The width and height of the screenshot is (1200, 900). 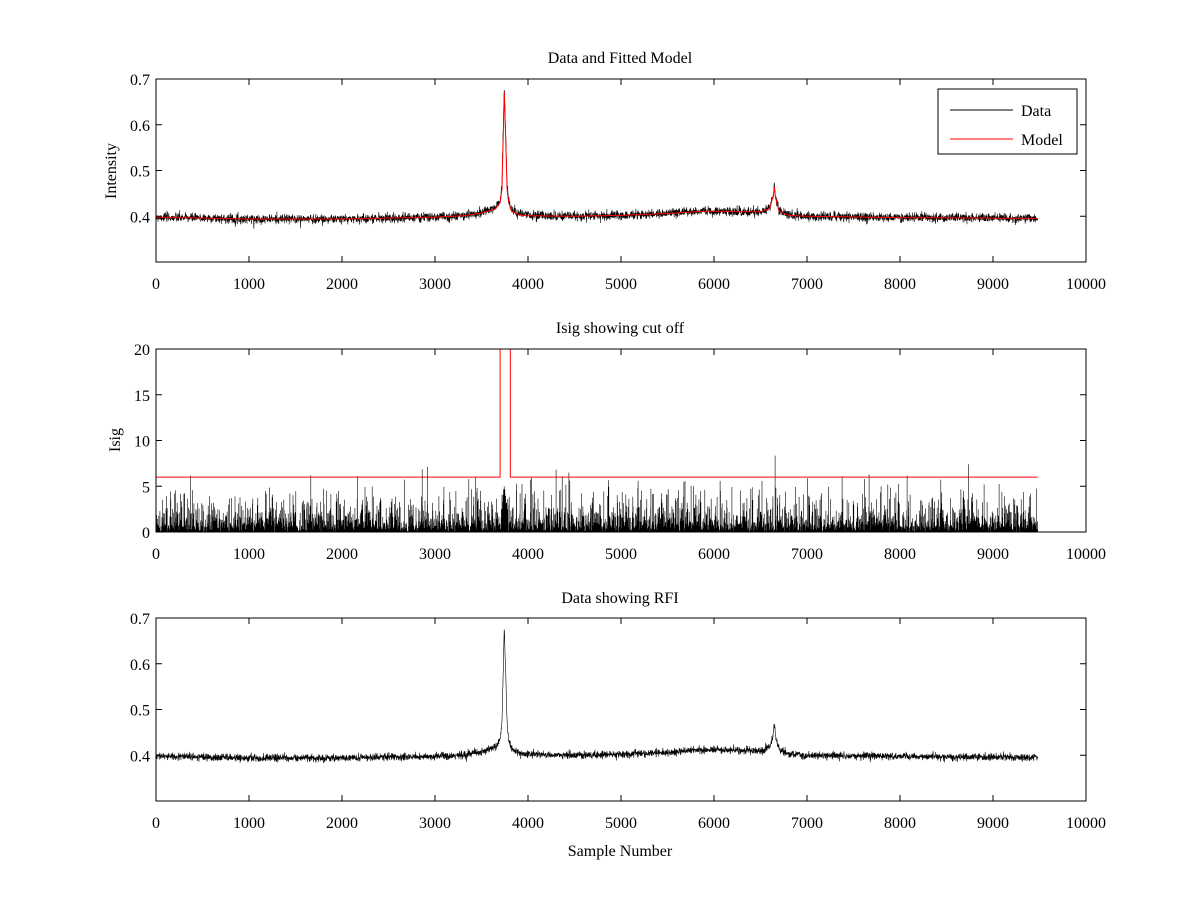 I want to click on panel-3-title: Data showing RFI, so click(x=619, y=598).